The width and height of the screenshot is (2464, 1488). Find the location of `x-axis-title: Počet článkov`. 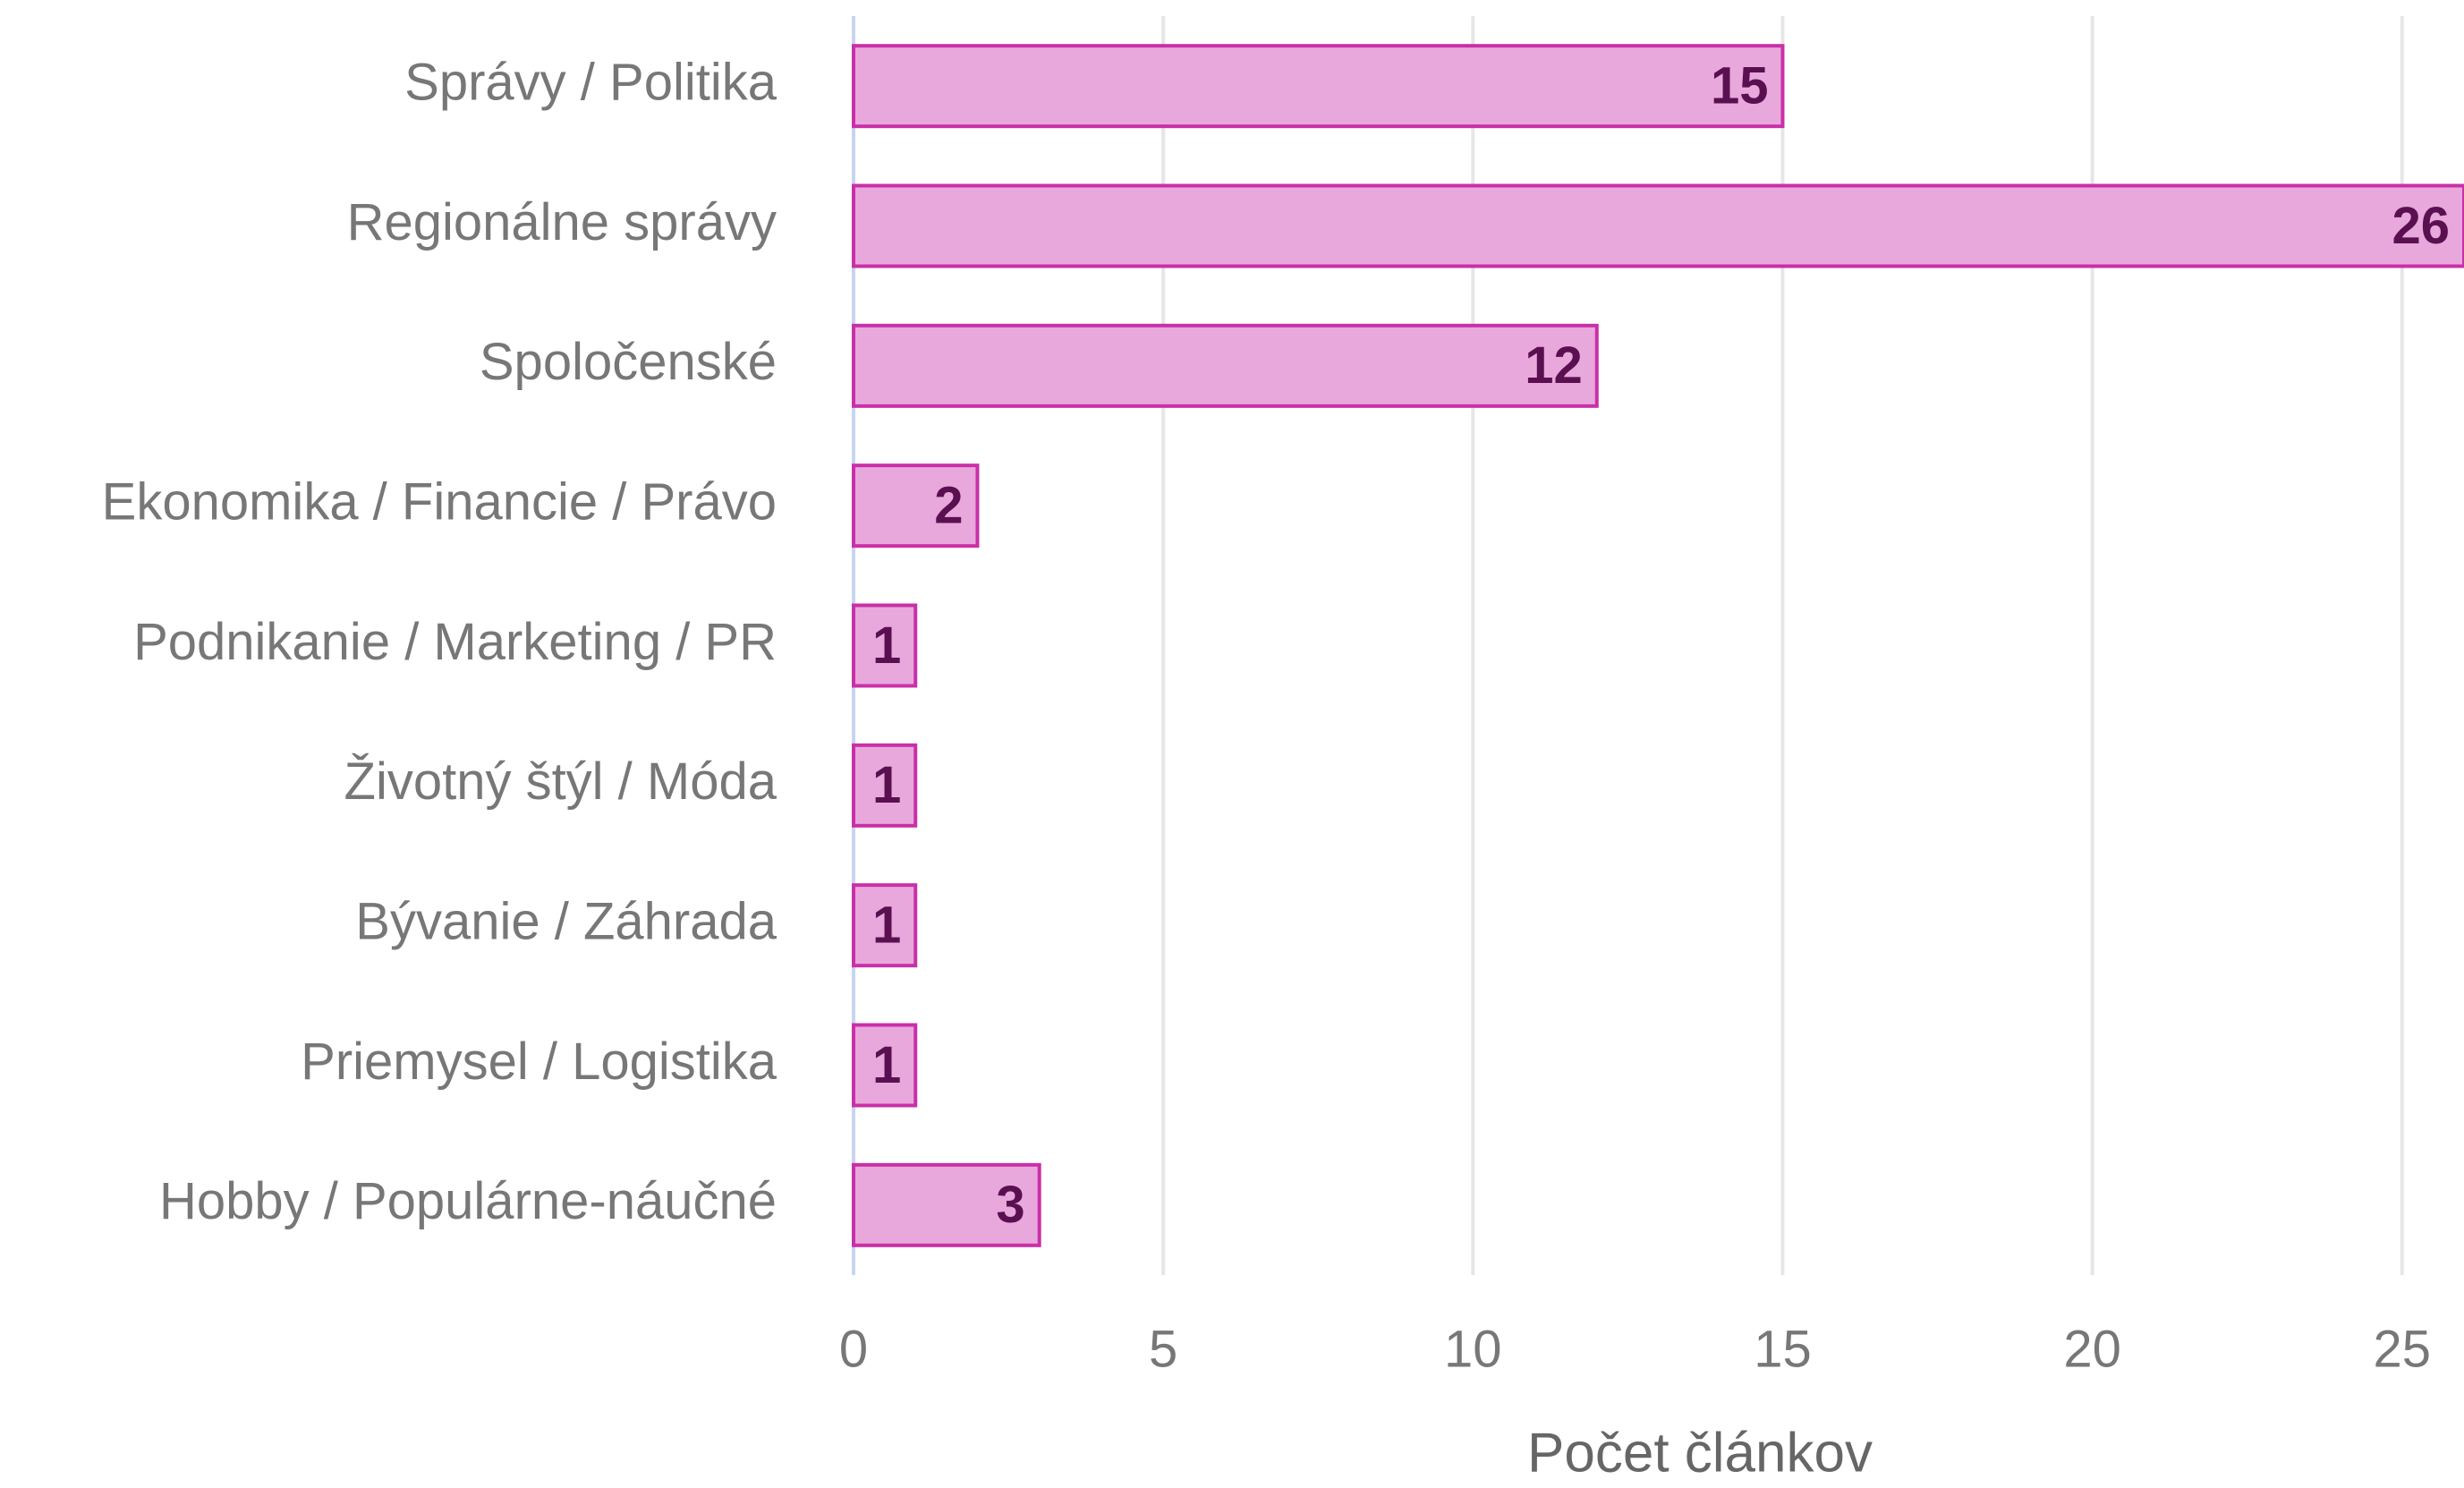

x-axis-title: Počet článkov is located at coordinates (1700, 1453).